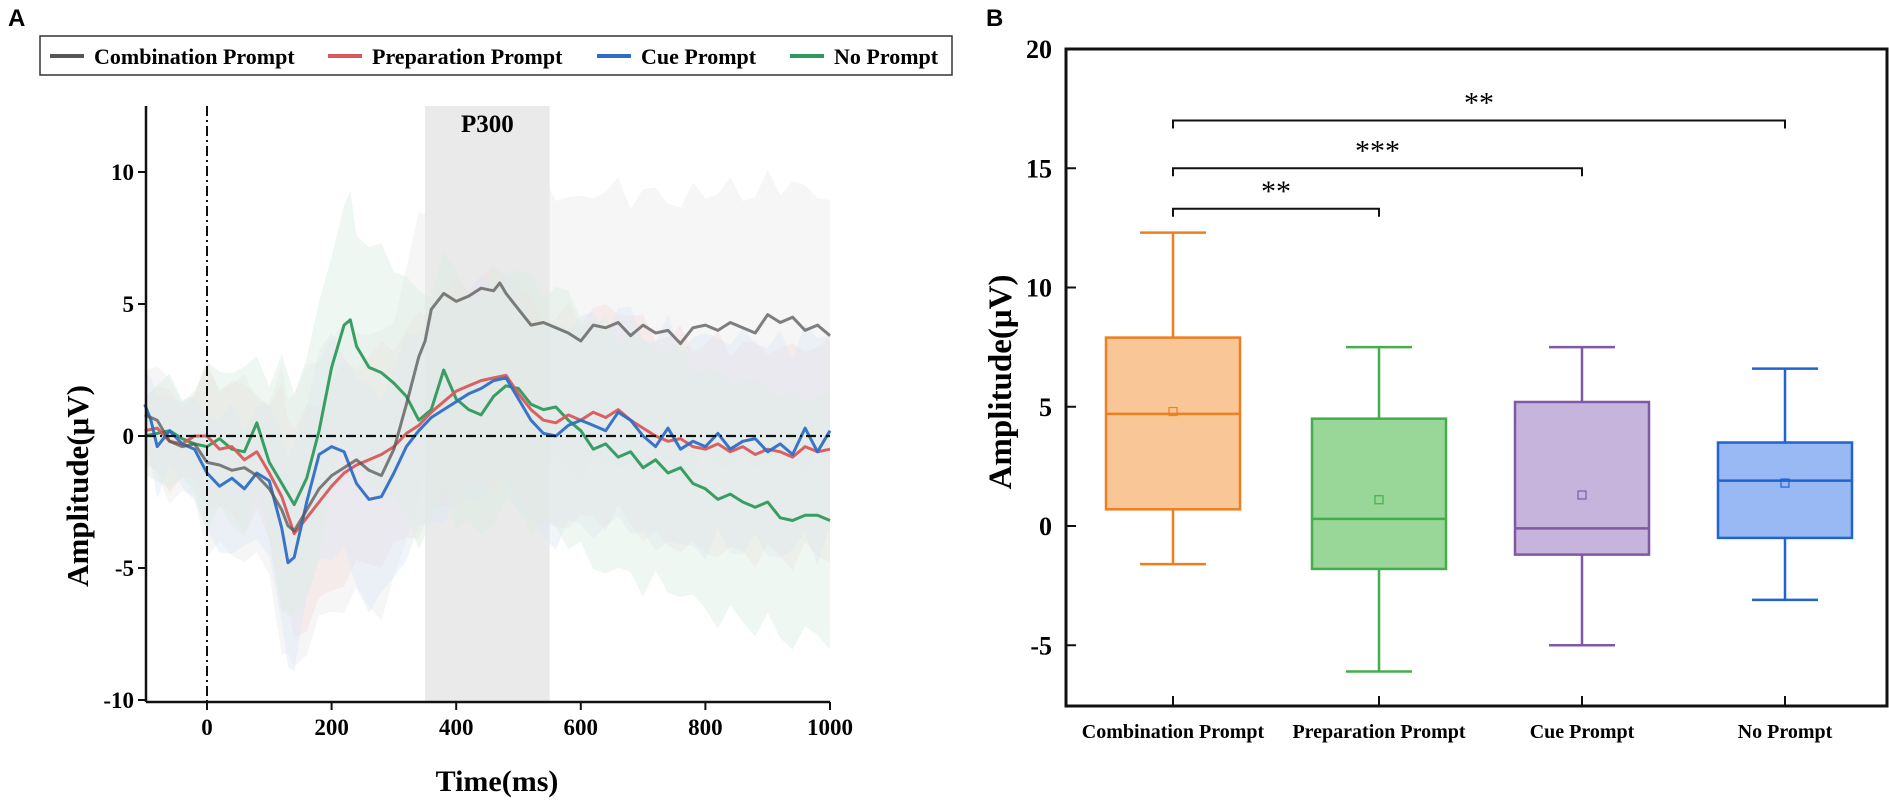 This screenshot has height=802, width=1889. Describe the element at coordinates (467, 56) in the screenshot. I see `legend-label-preparation-prompt: Preparation Prompt` at that location.